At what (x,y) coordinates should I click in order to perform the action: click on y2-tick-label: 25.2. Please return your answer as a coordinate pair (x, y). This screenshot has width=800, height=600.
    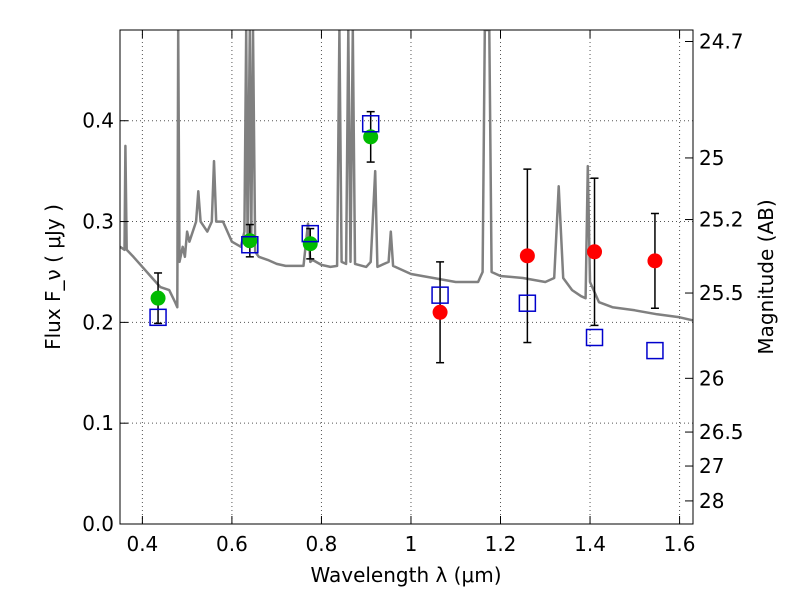
    Looking at the image, I should click on (721, 220).